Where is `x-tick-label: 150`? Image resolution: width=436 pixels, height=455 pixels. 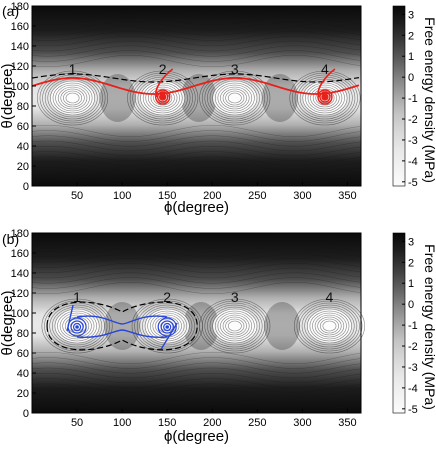 x-tick-label: 150 is located at coordinates (167, 196).